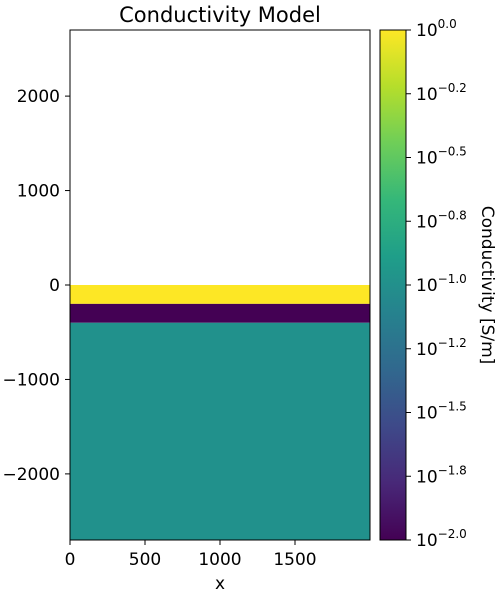  What do you see at coordinates (31, 380) in the screenshot?
I see `y-tick-label-3: −1000` at bounding box center [31, 380].